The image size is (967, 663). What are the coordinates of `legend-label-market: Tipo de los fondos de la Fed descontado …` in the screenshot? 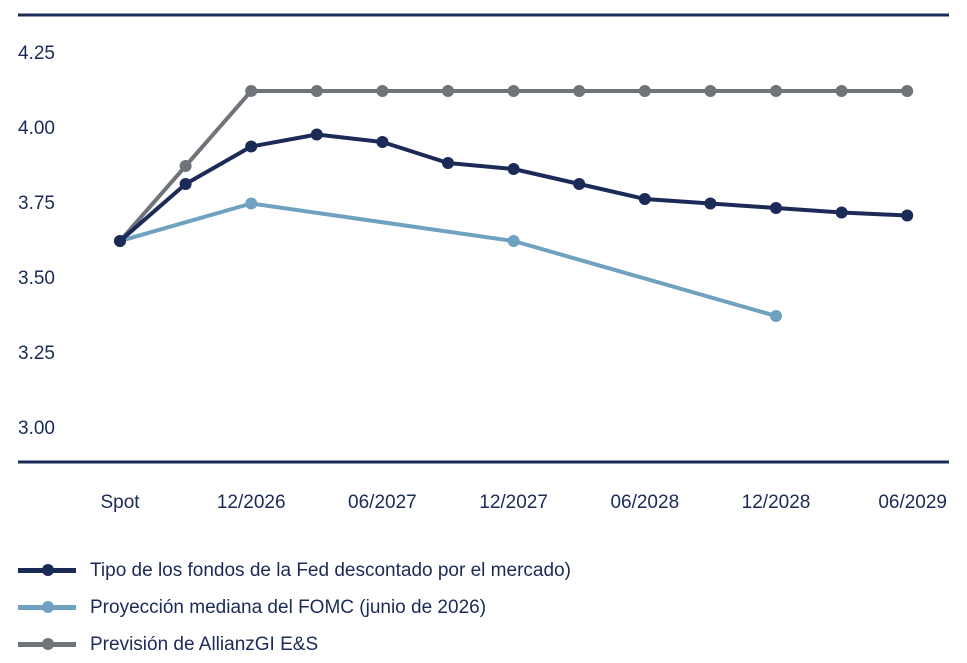 It's located at (330, 570).